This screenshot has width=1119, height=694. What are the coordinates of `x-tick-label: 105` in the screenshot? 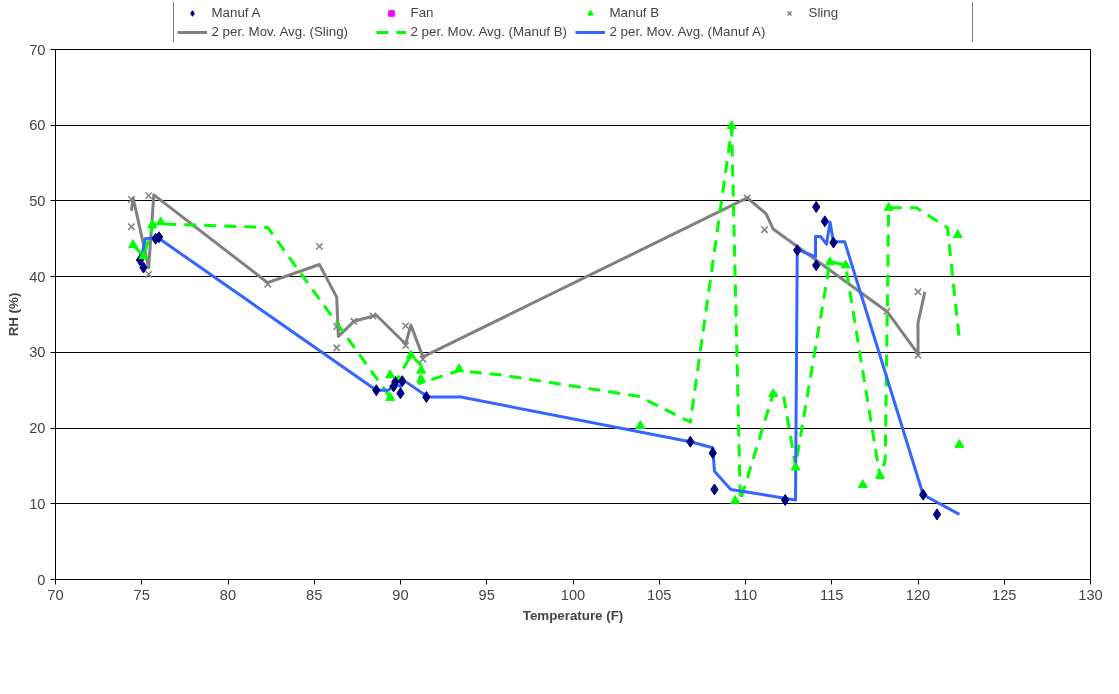 It's located at (659, 594).